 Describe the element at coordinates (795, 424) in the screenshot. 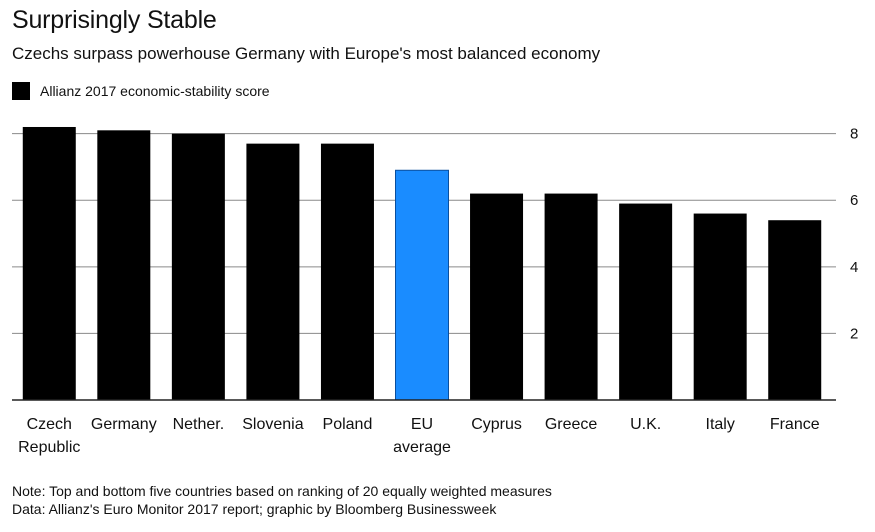

I see `x-tick-label: France` at that location.